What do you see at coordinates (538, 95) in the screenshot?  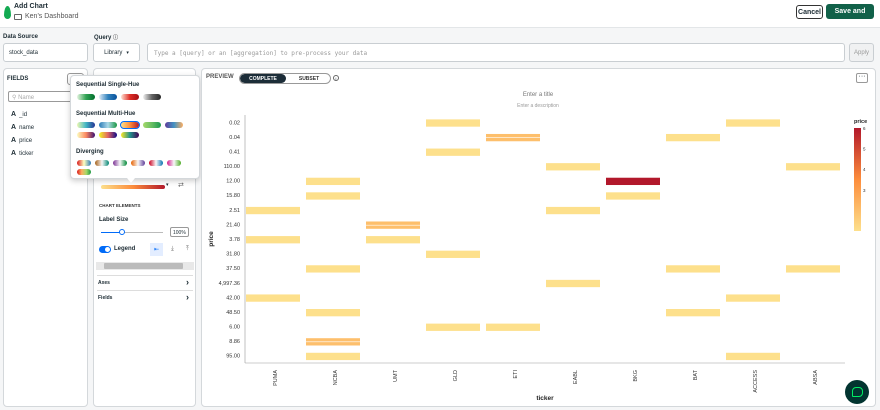 I see `chart-title-input: Enter a title` at bounding box center [538, 95].